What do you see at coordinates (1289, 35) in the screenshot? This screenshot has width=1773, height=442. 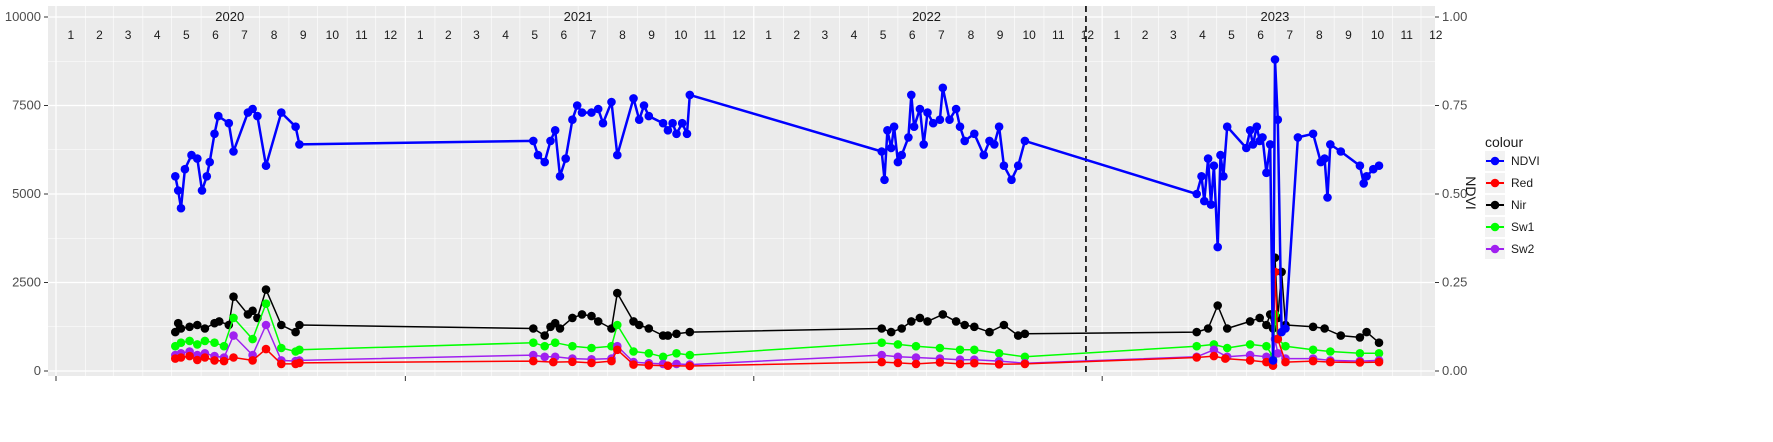 I see `month-label: 7` at bounding box center [1289, 35].